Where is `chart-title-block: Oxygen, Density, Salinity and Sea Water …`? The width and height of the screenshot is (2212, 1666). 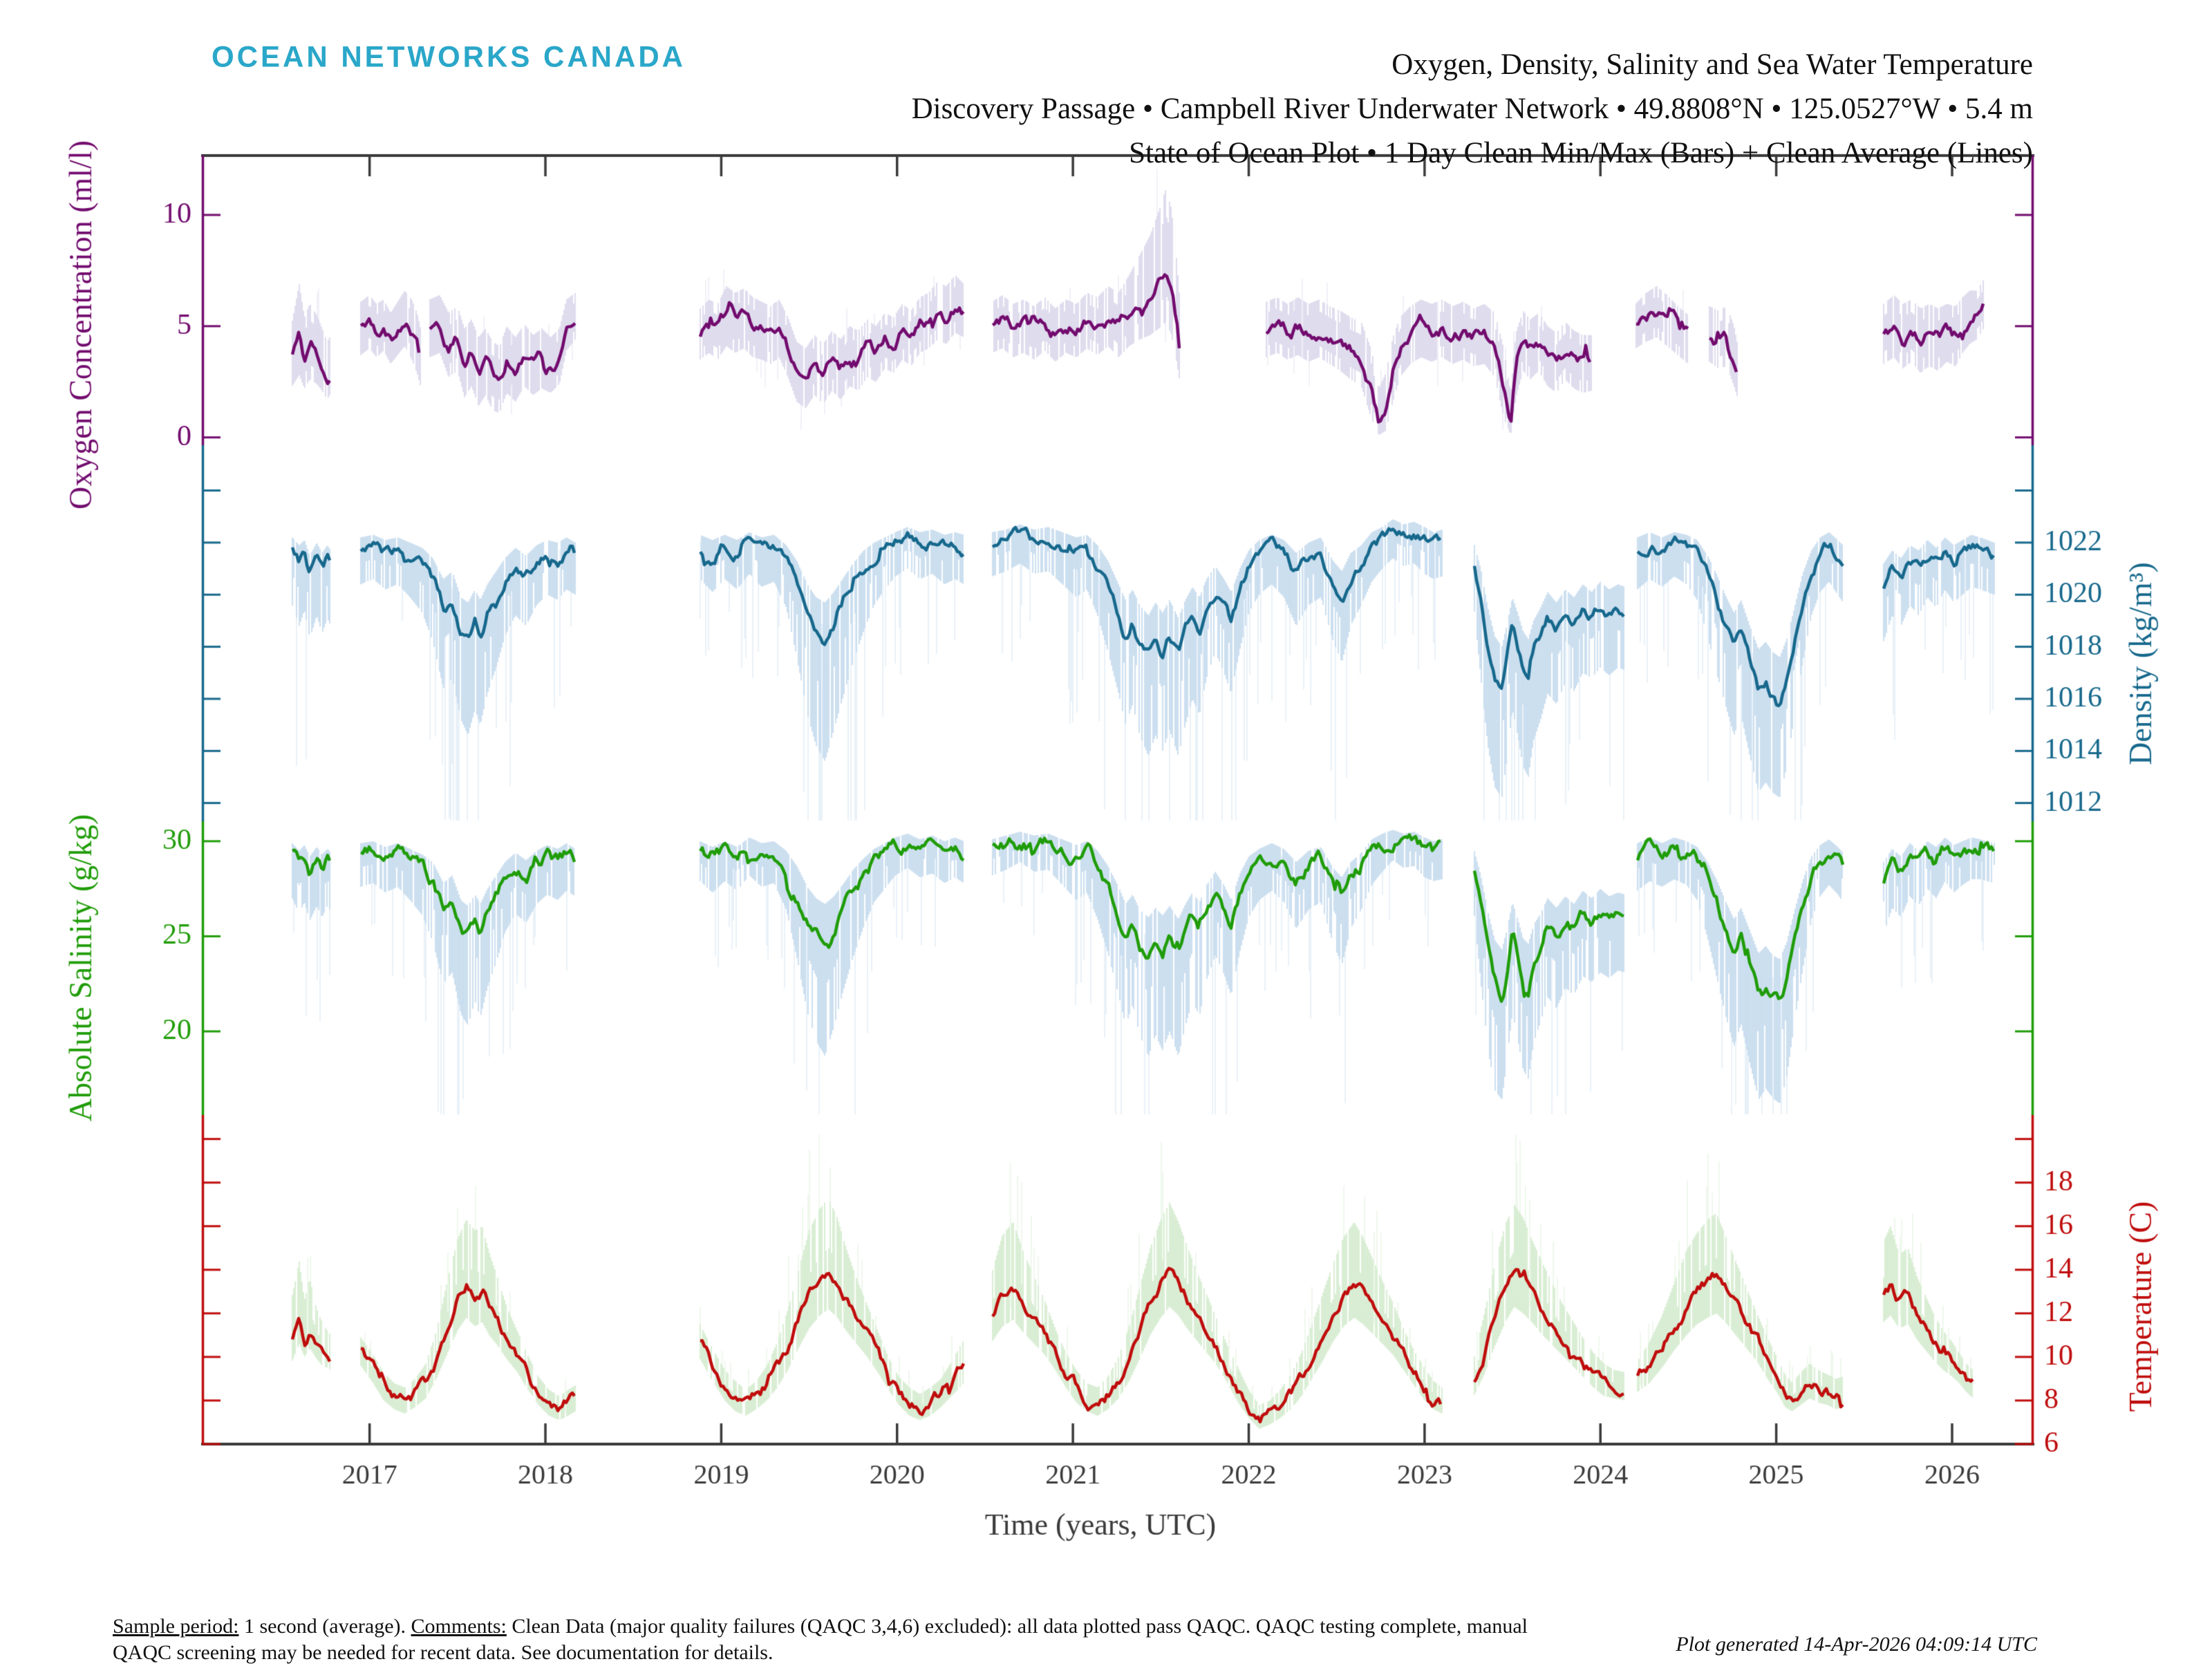 chart-title-block: Oxygen, Density, Salinity and Sea Water … is located at coordinates (1473, 109).